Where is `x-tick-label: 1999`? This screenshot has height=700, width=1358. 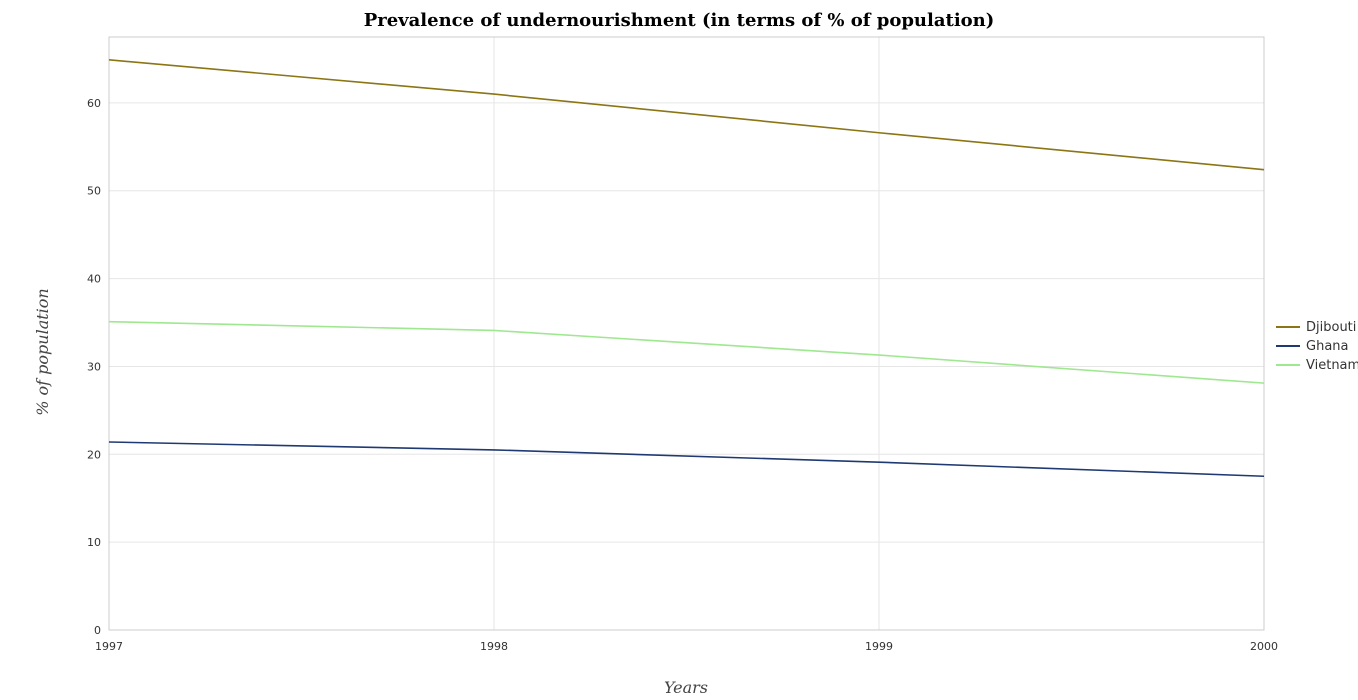 x-tick-label: 1999 is located at coordinates (879, 646).